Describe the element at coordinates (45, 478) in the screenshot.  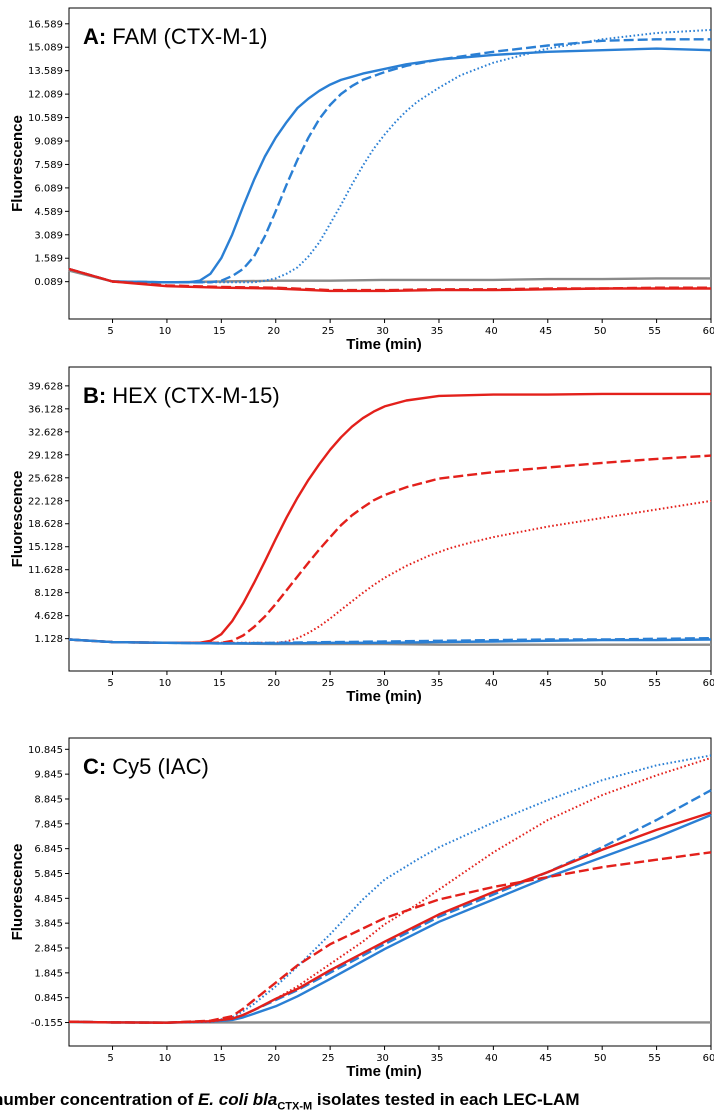
I see `y-tick-label: 25.628` at that location.